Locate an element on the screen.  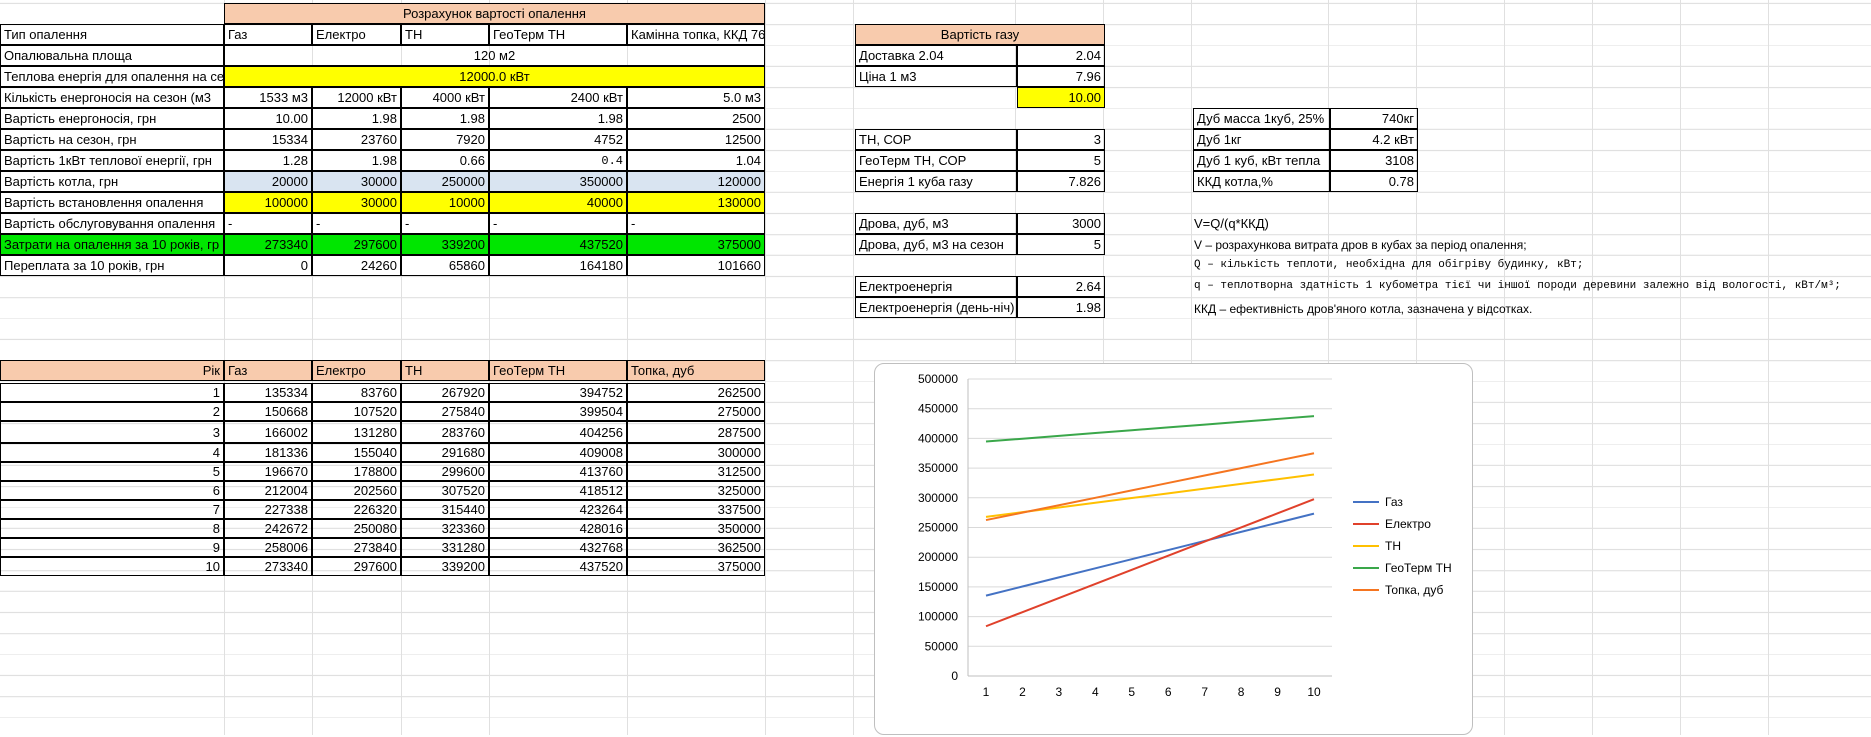
header-label: Тип опалення is located at coordinates (112, 34).